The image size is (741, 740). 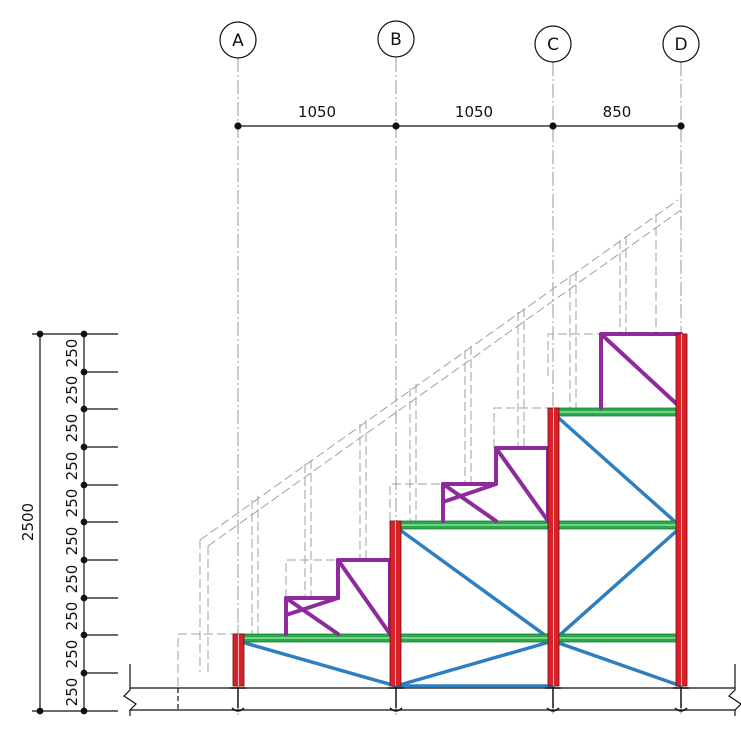 I want to click on grid-bubble-d: D, so click(x=681, y=44).